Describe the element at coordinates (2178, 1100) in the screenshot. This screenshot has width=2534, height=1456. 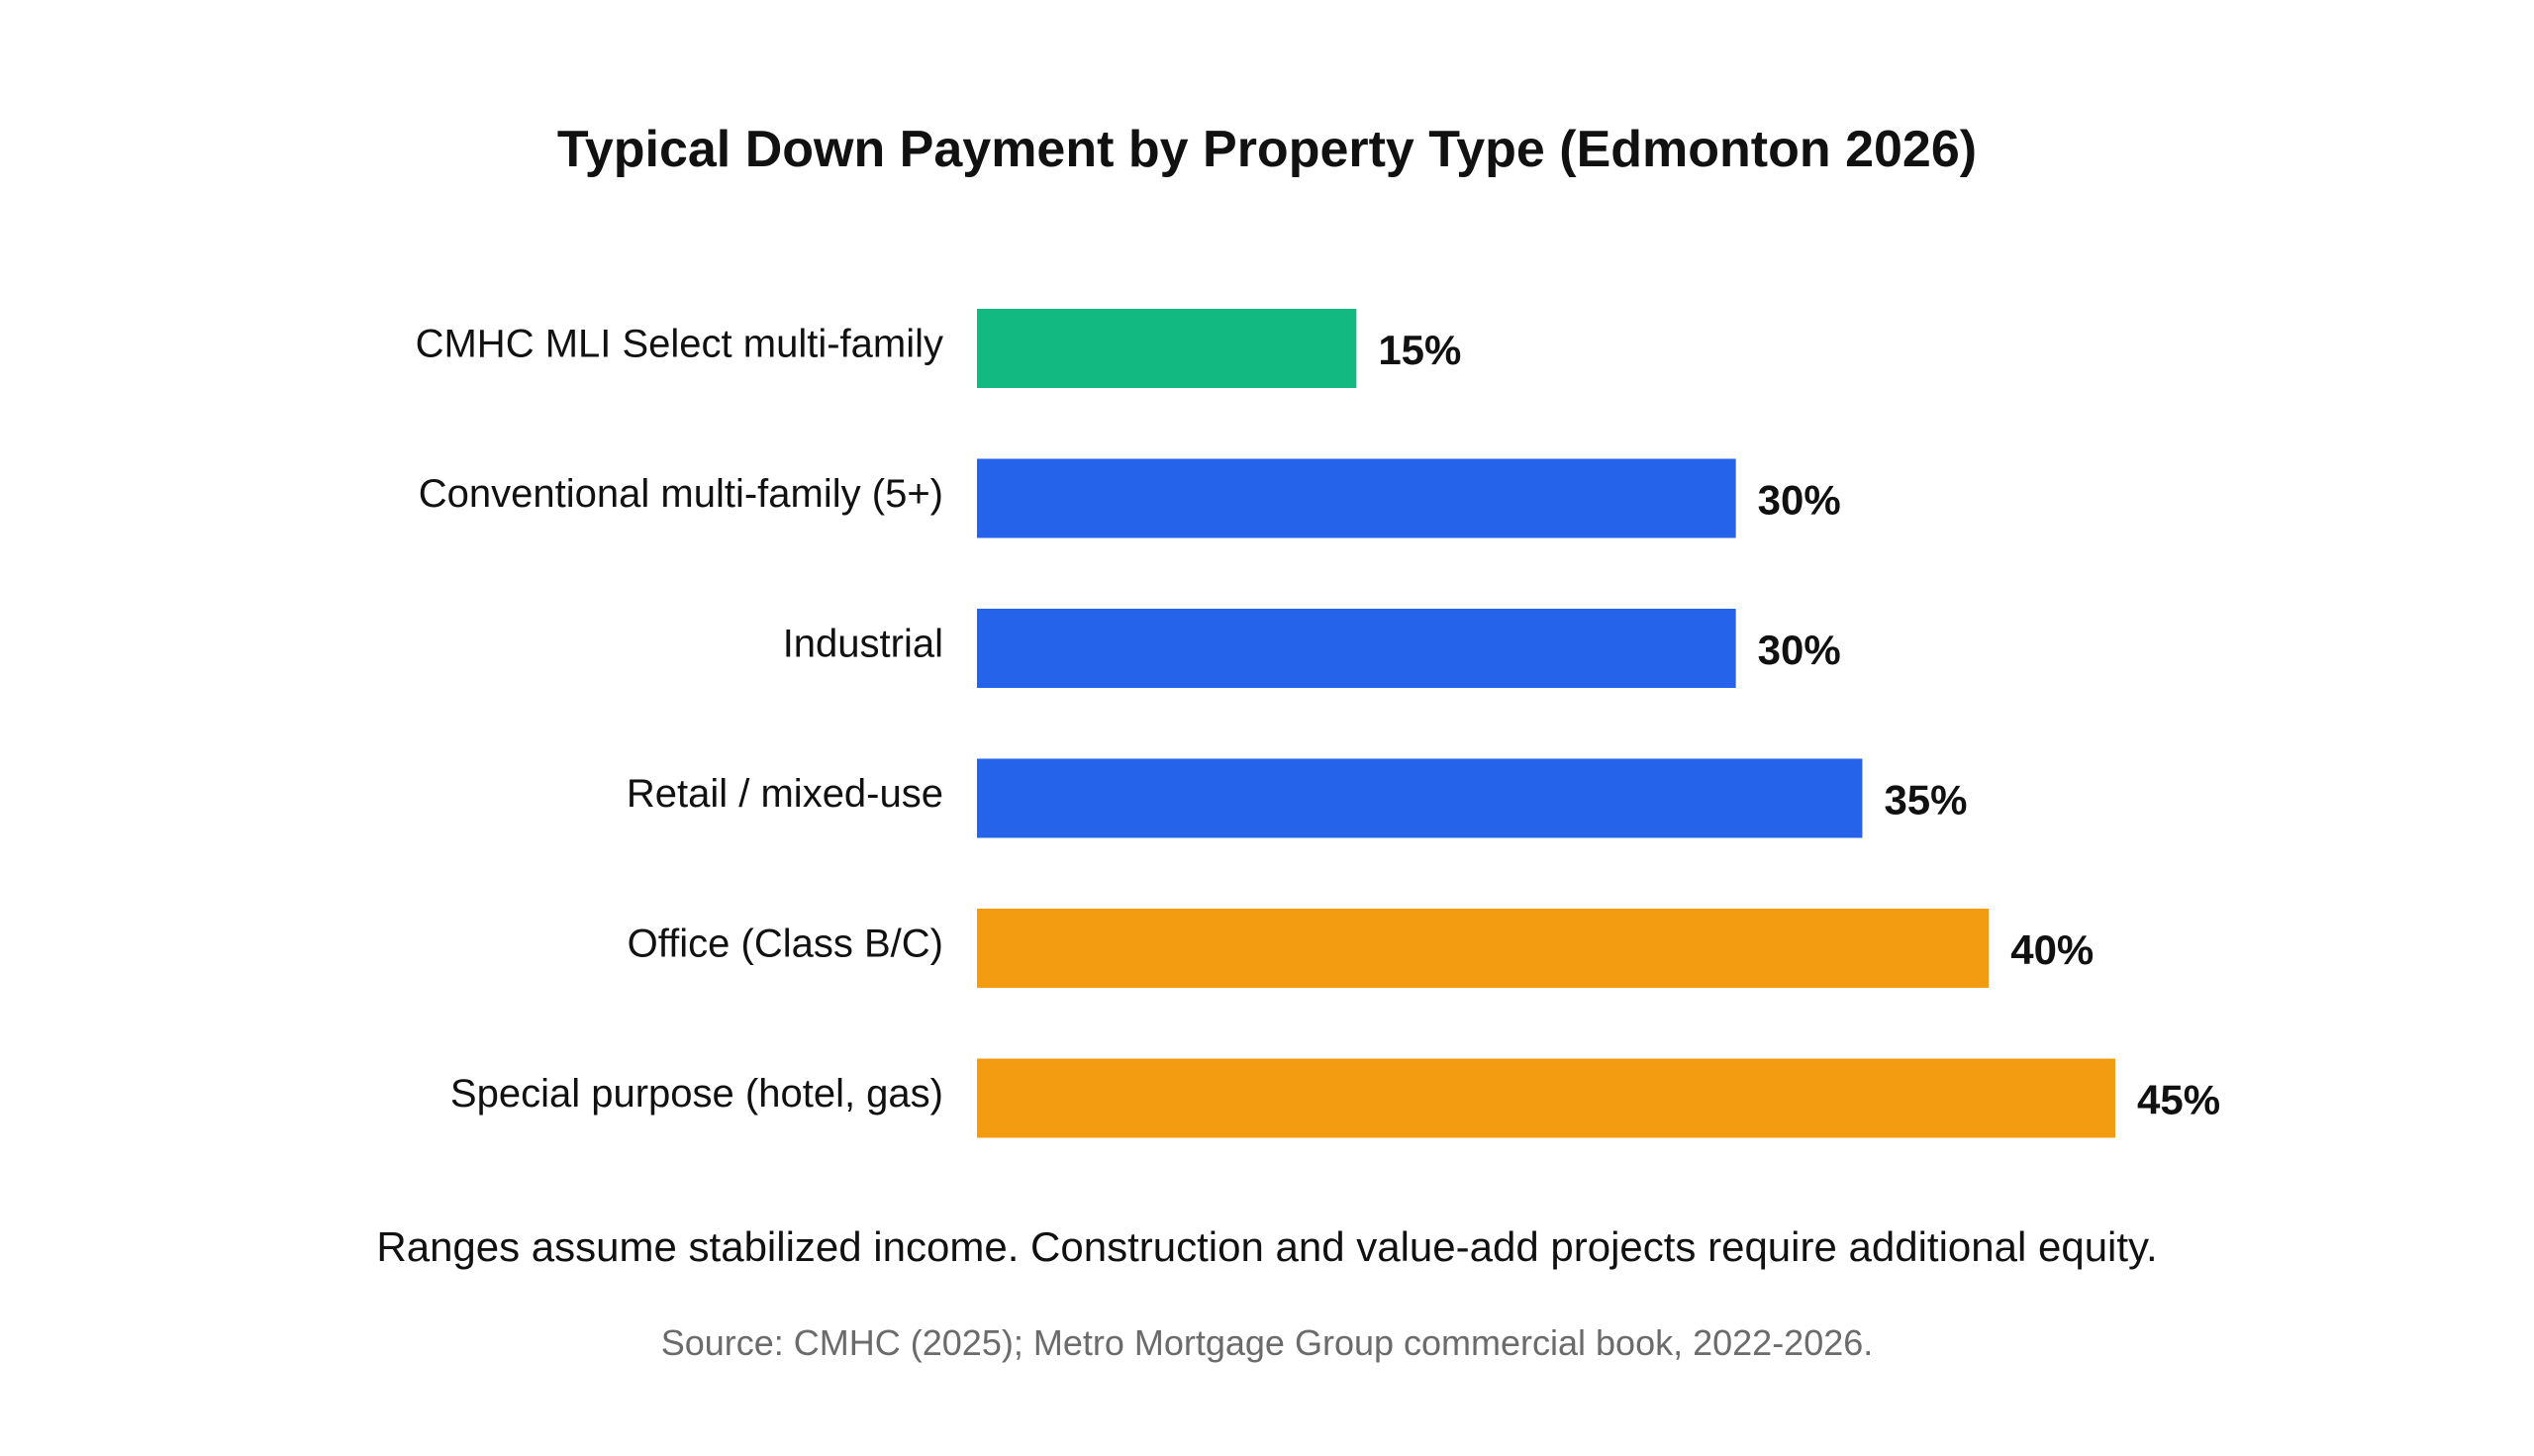
I see `data-label: 45%` at that location.